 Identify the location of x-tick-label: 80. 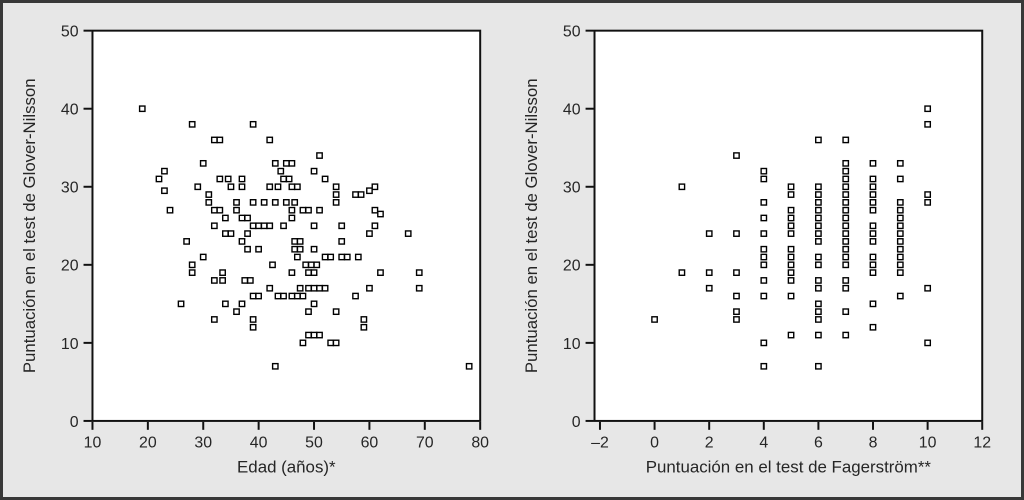
(480, 443).